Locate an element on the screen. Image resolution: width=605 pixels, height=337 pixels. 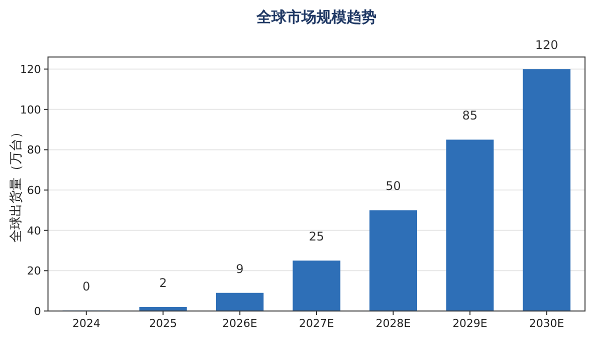
y-tick-label: 20 is located at coordinates (34, 271).